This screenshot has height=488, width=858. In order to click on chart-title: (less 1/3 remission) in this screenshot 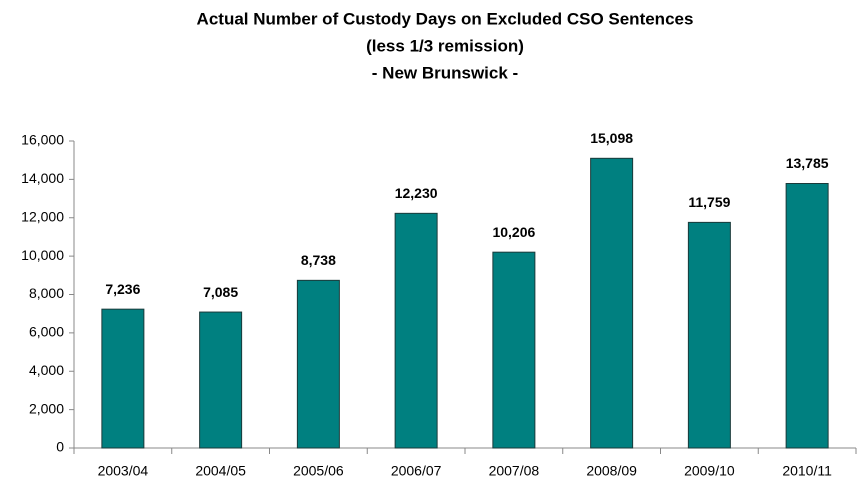, I will do `click(445, 45)`.